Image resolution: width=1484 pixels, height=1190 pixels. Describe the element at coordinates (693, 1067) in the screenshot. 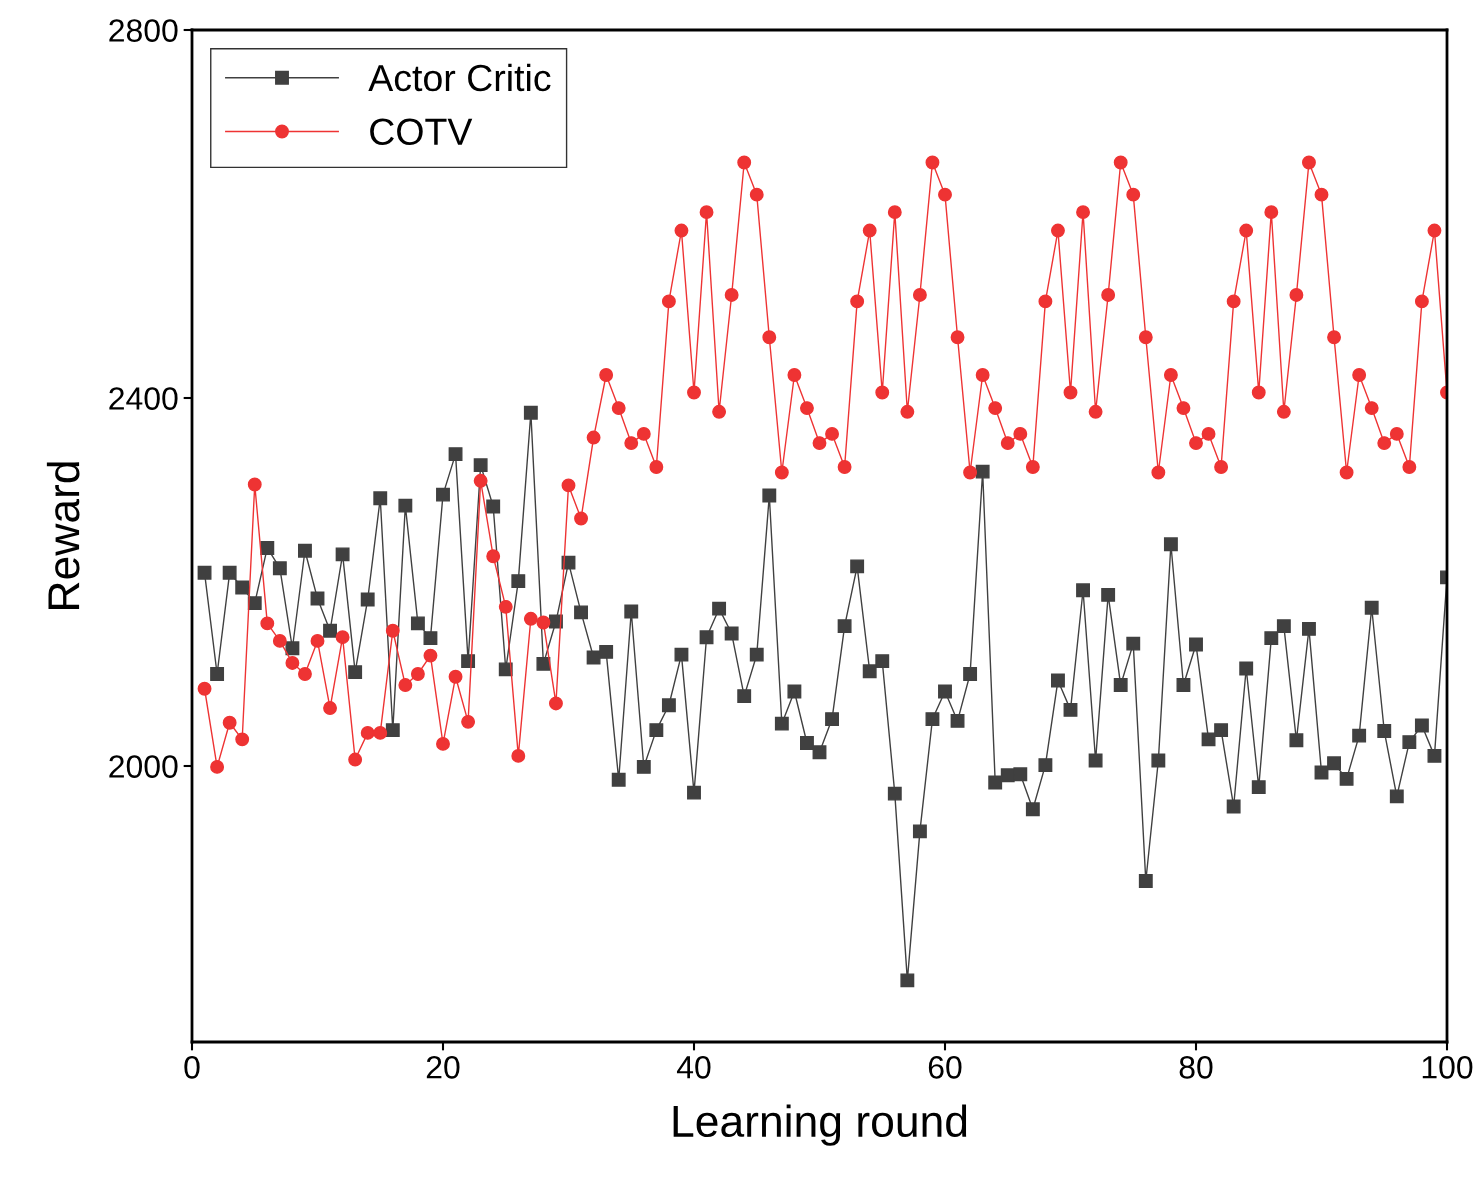

I see `x-tick-label: 40` at that location.